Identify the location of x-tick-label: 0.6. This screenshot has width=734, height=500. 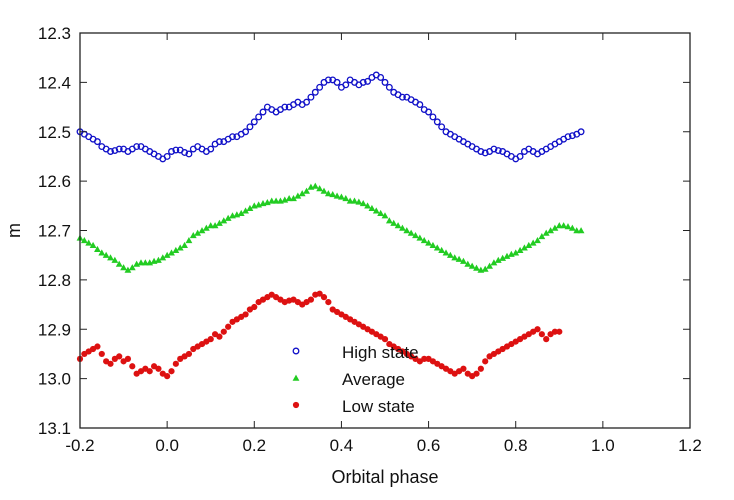
(429, 445).